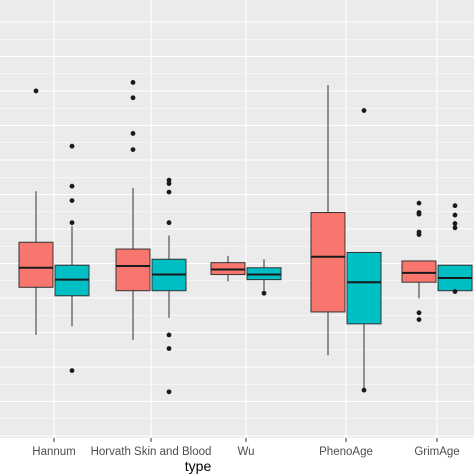 The width and height of the screenshot is (474, 474). I want to click on x-axis-title: type, so click(198, 466).